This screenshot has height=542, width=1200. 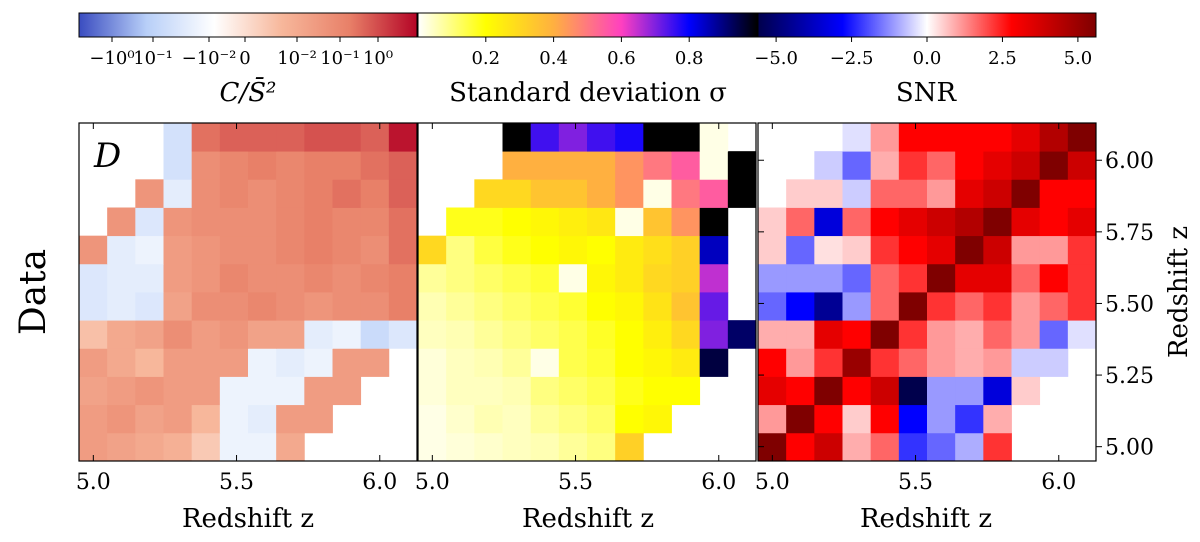 I want to click on colorbar-snr-ticks: −5.0 −2.5 0.0 2.5 5.0, so click(x=923, y=53).